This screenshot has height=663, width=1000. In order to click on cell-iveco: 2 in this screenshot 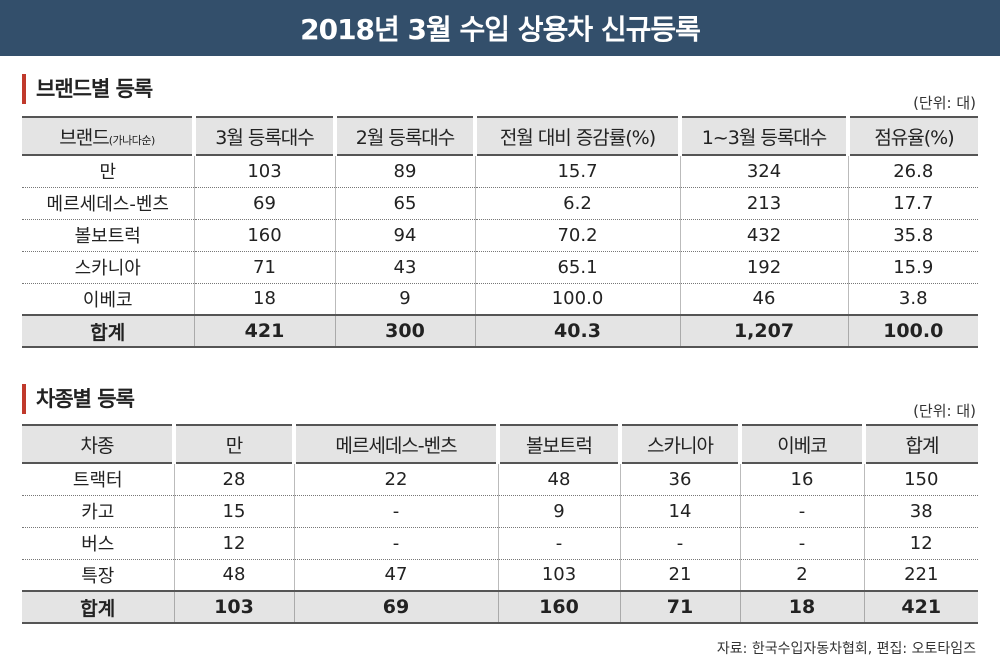, I will do `click(802, 575)`.